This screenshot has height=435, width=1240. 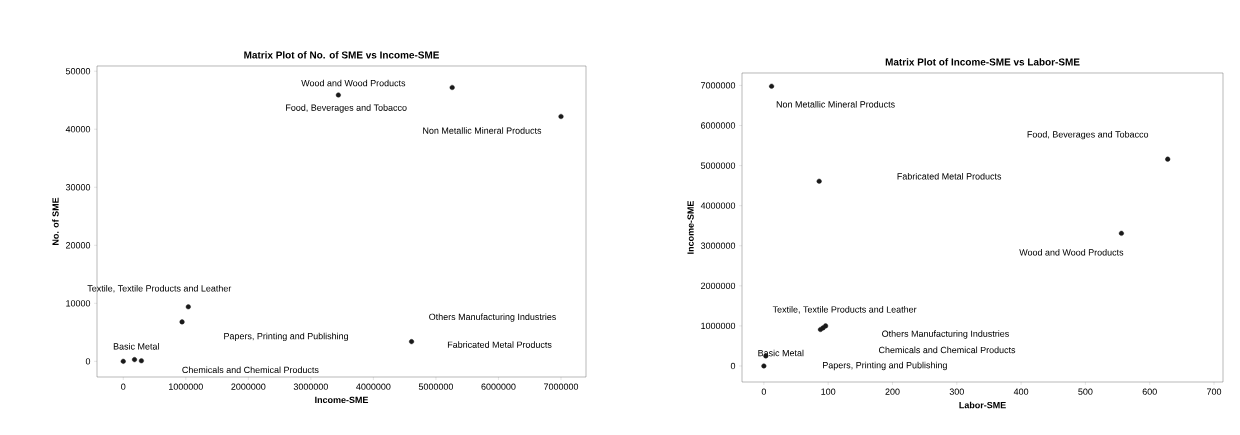 What do you see at coordinates (1085, 391) in the screenshot?
I see `x-tick-label: 500` at bounding box center [1085, 391].